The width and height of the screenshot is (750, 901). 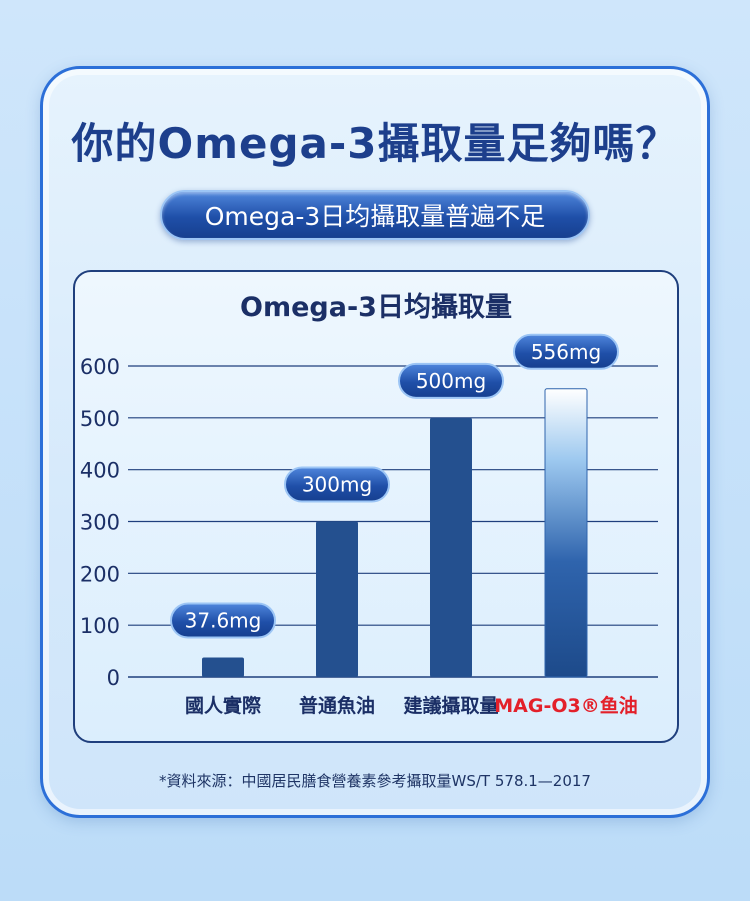 I want to click on data-label: 37.6mg, so click(x=223, y=621).